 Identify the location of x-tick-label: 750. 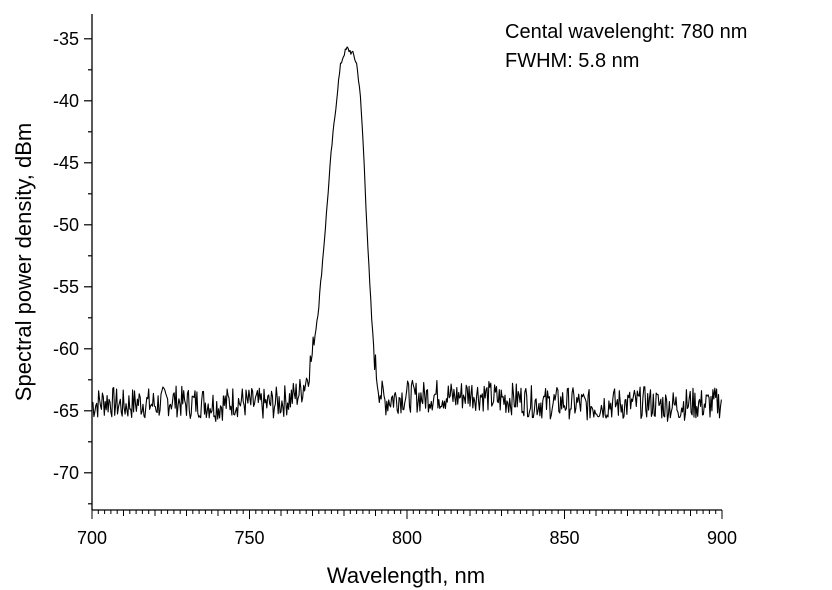
(249, 538).